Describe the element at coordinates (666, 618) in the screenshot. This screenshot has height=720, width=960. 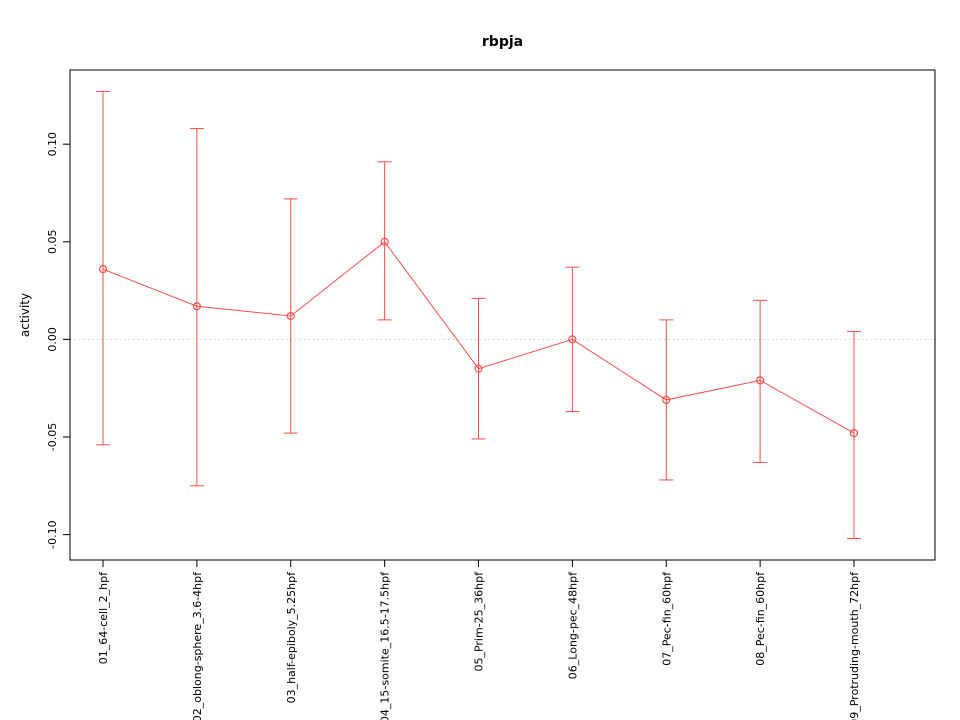
I see `svg-text: 07_Pec-fin_60hpf` at that location.